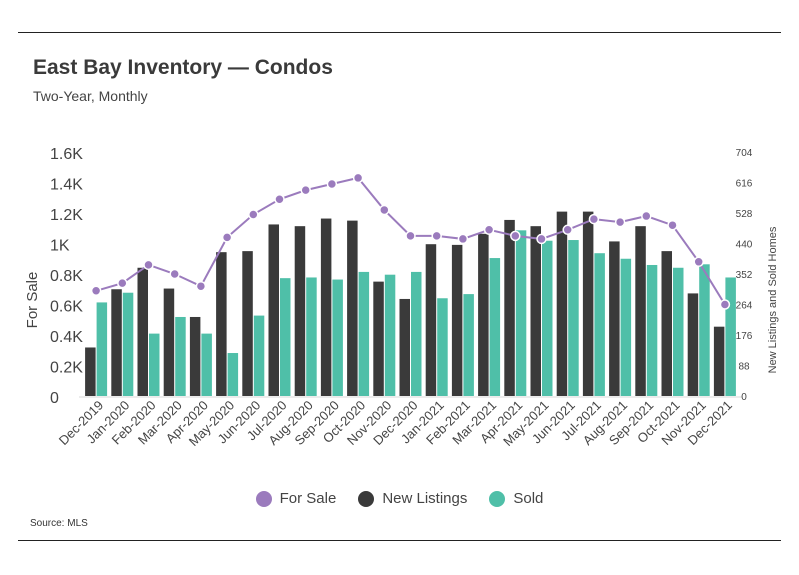 The image size is (799, 575). Describe the element at coordinates (308, 498) in the screenshot. I see `legend-label-for-sale: For Sale` at that location.